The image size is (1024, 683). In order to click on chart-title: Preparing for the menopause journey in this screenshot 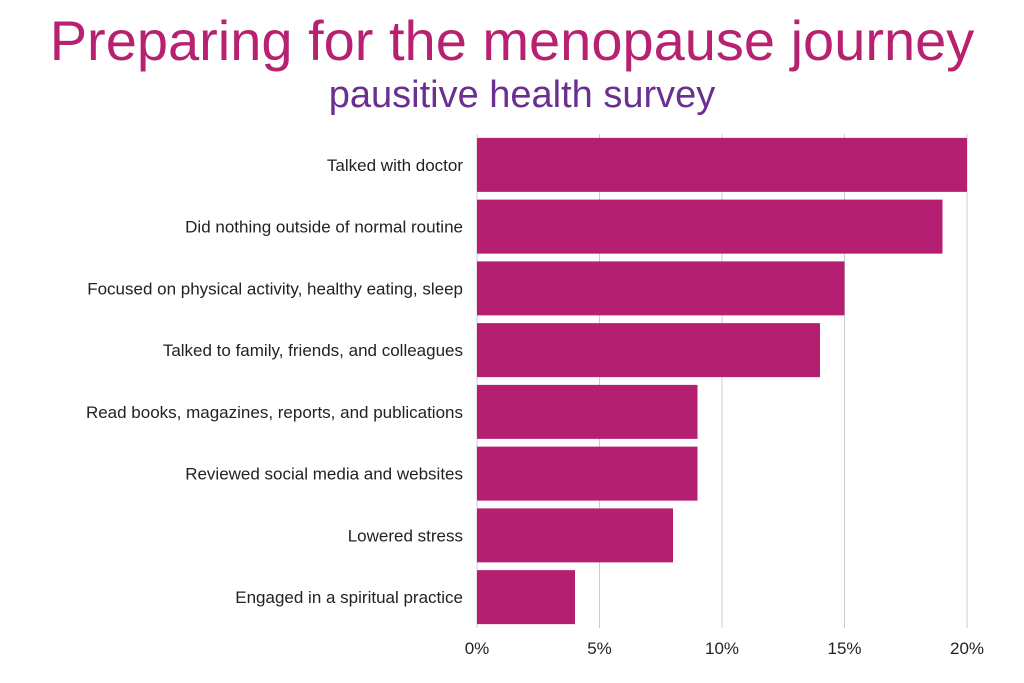, I will do `click(512, 40)`.